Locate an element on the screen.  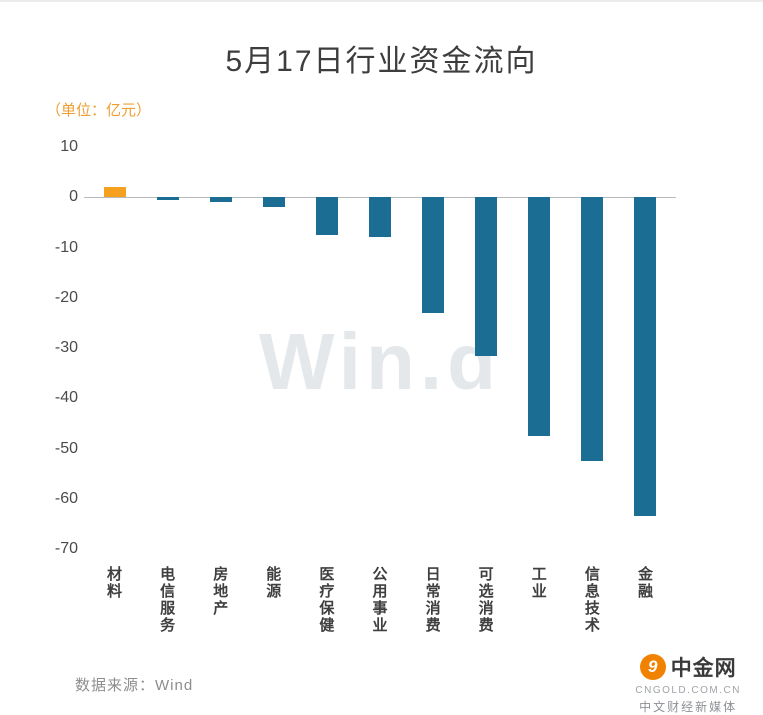
x-axis-category-label: 公用事业 is located at coordinates (380, 600).